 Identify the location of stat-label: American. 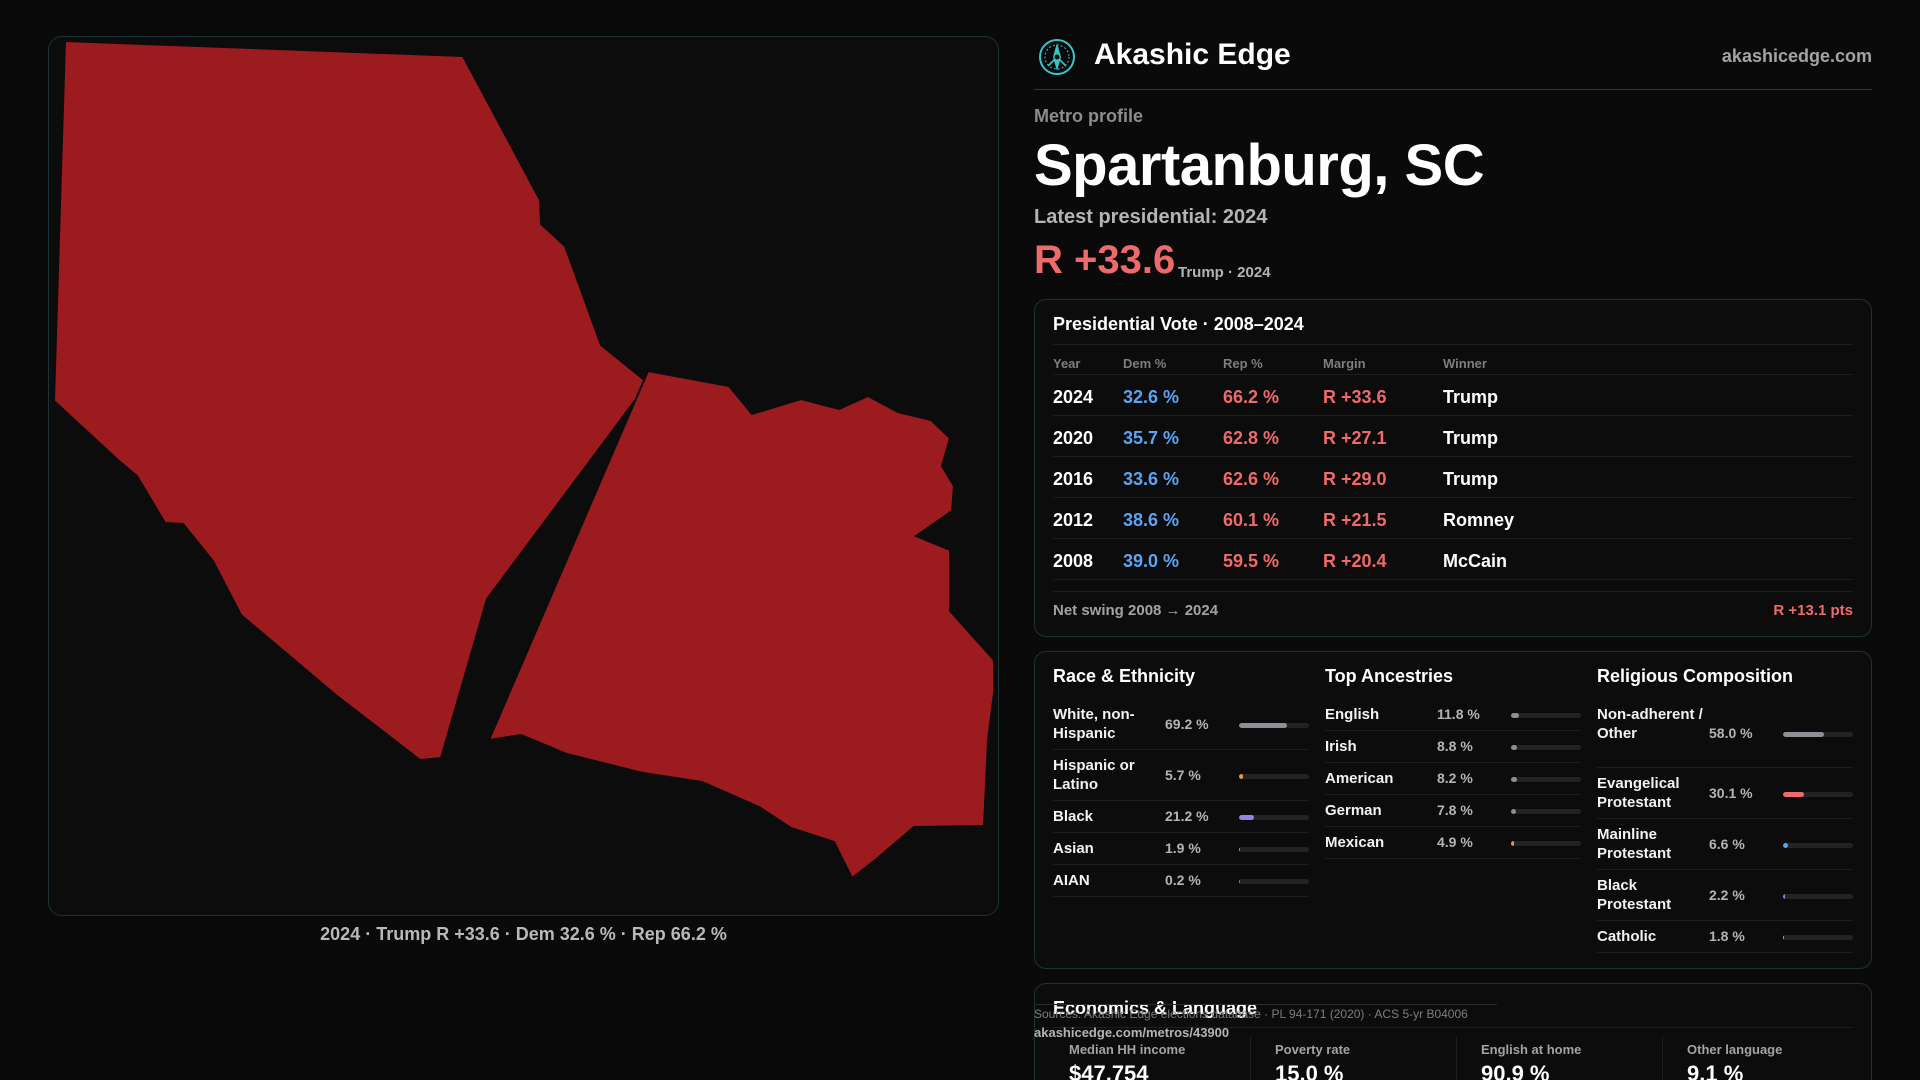
(1359, 778).